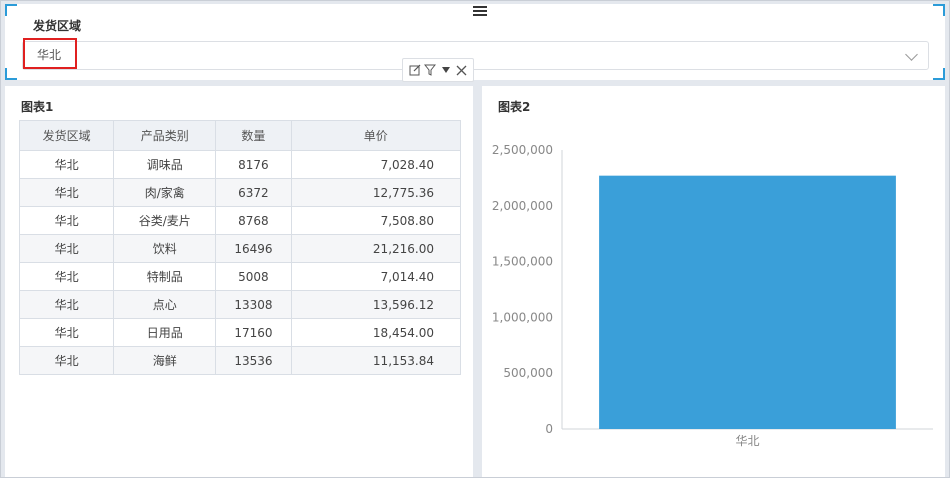  Describe the element at coordinates (376, 192) in the screenshot. I see `table-cell: 12,775.36` at that location.